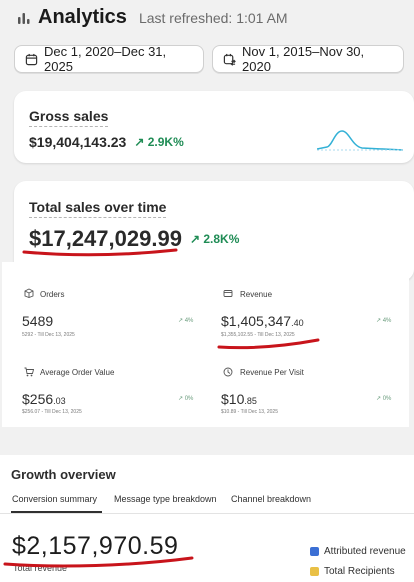  I want to click on aov-value-cents: .03, so click(59, 401).